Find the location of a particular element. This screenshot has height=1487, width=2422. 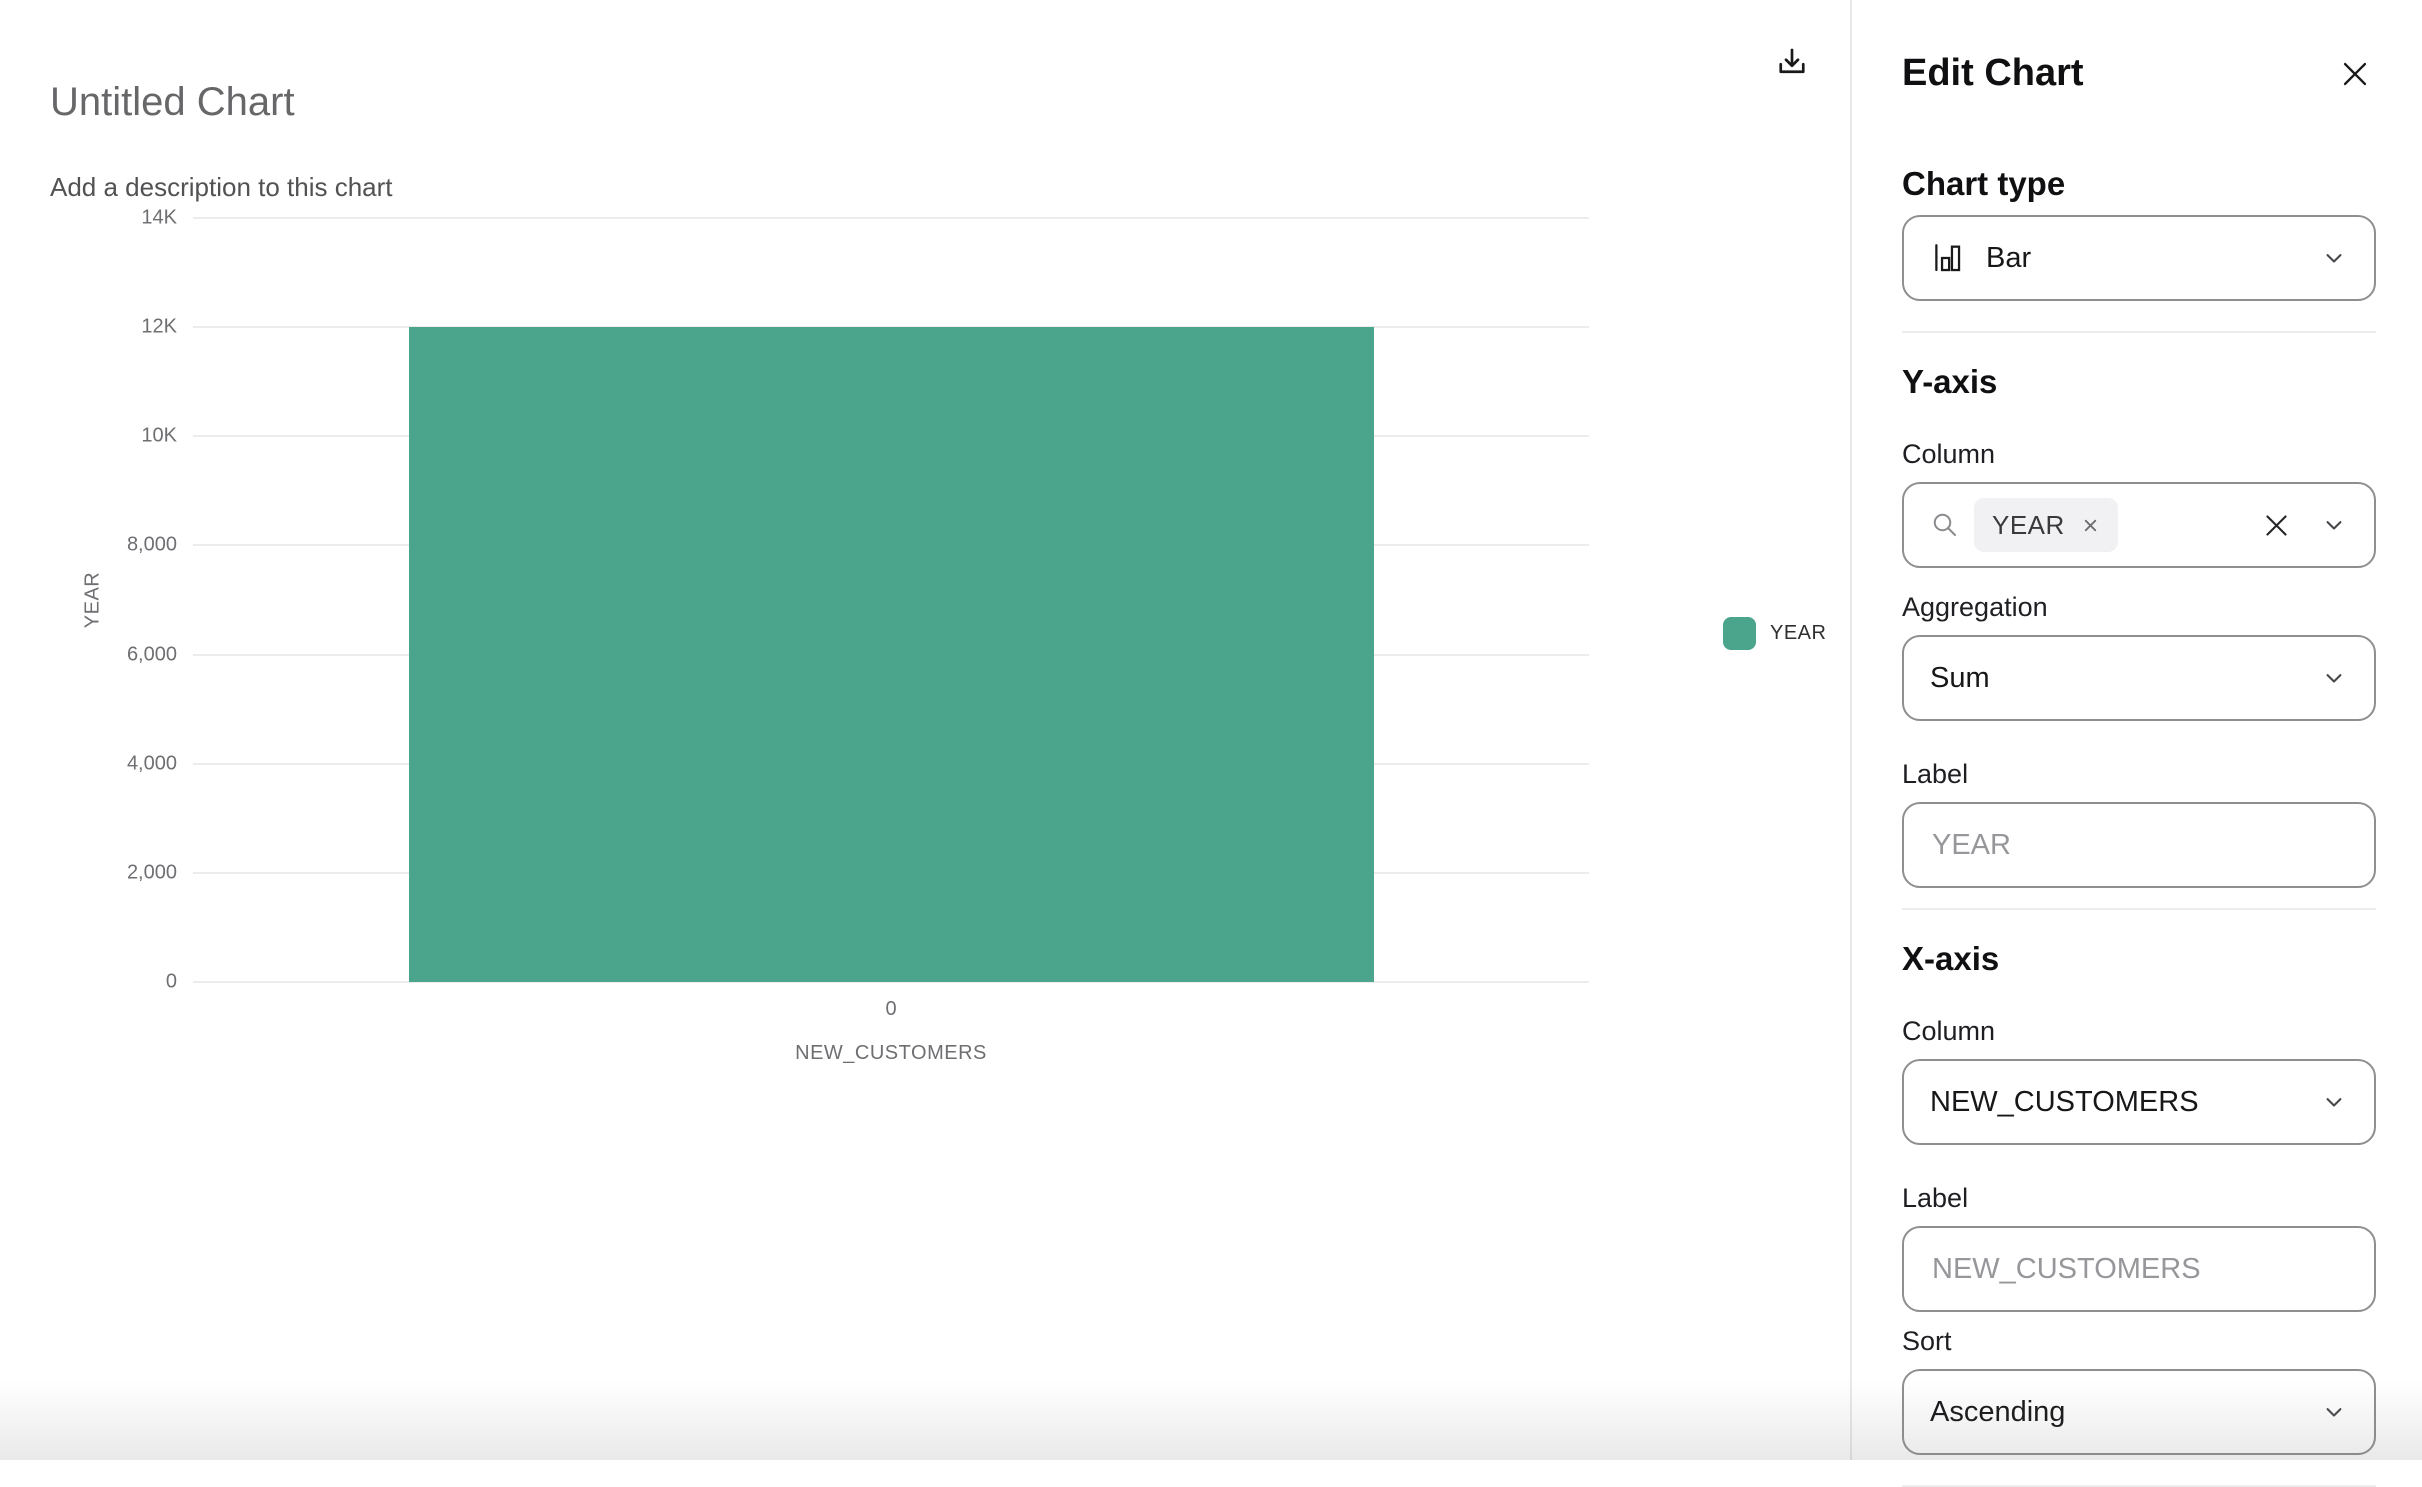

chart-type-select: Bar is located at coordinates (2139, 258).